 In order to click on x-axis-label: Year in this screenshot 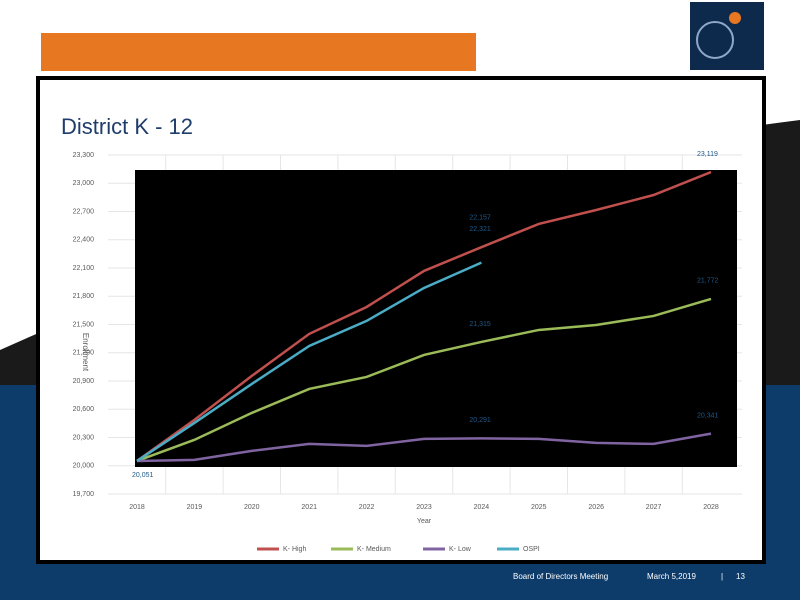, I will do `click(424, 521)`.